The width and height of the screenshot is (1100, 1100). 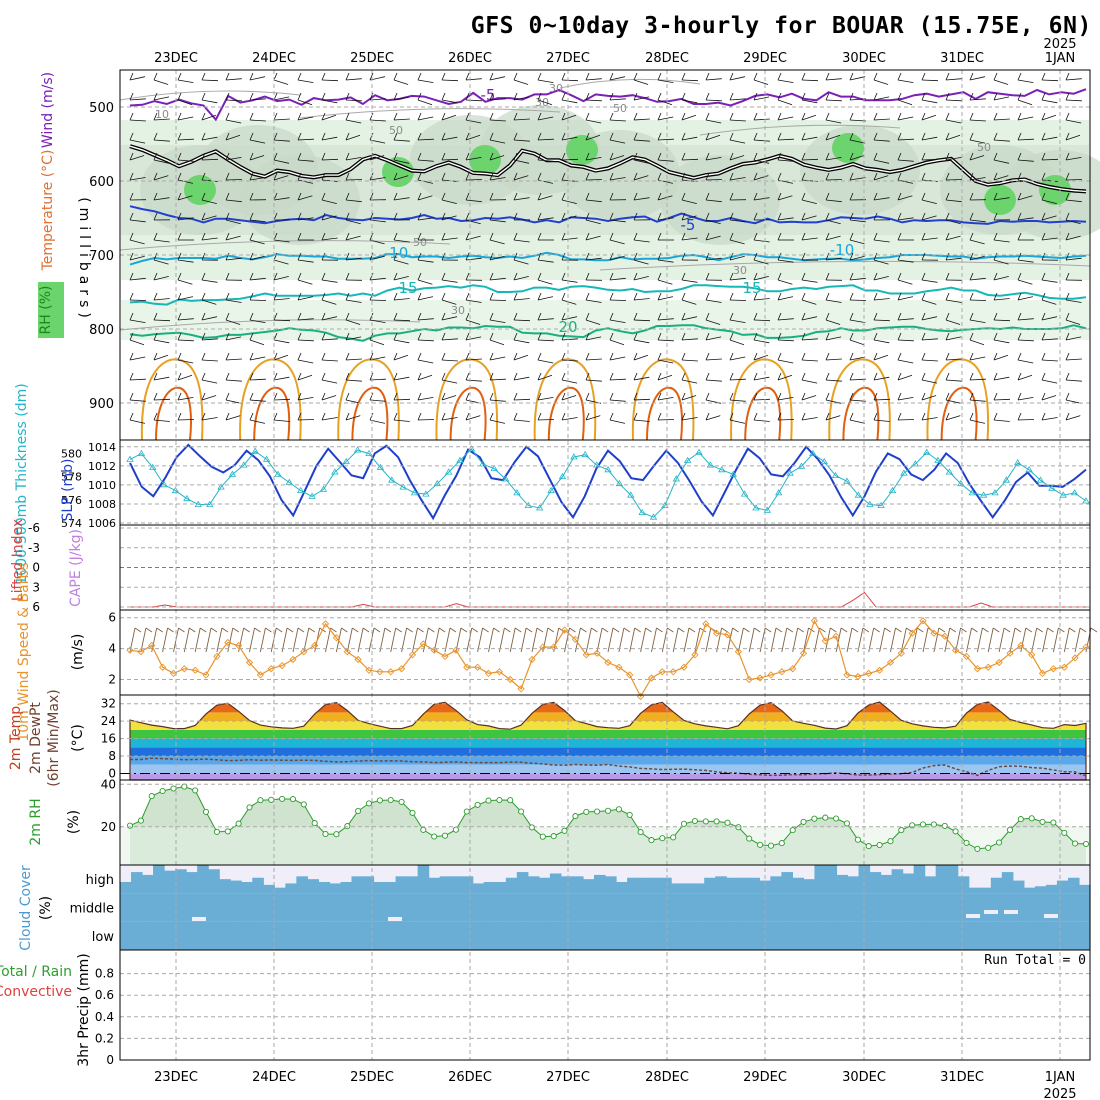 I want to click on cloud-level-label: low, so click(x=103, y=937).